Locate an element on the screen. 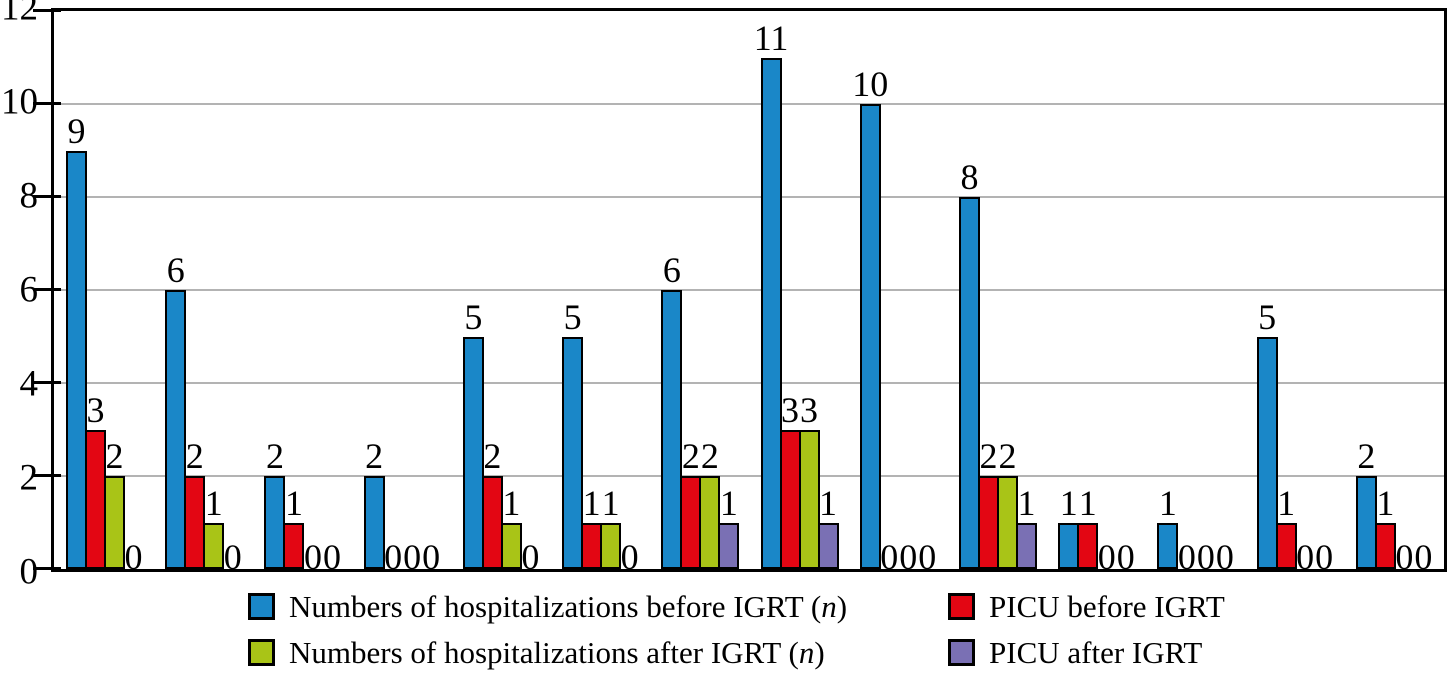 Image resolution: width=1451 pixels, height=684 pixels. bar-slot-numbers-of-hospitalizations-after-igrt-n-g6: 1 is located at coordinates (611, 290).